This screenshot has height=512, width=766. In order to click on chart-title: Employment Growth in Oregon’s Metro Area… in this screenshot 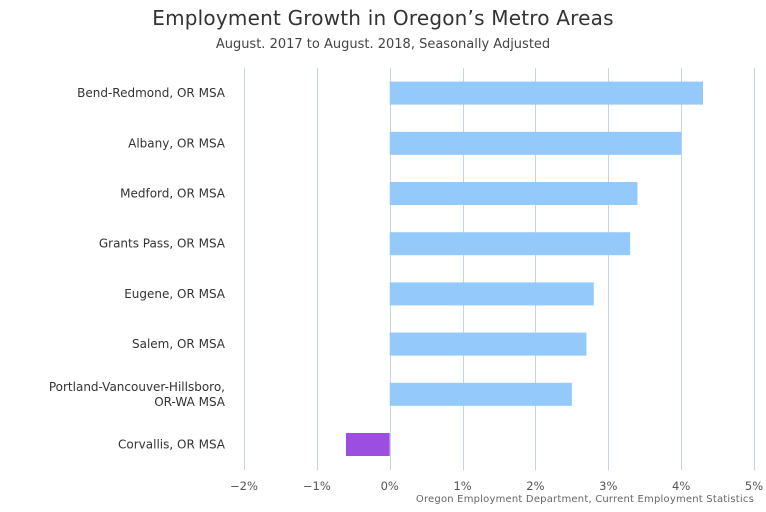, I will do `click(383, 18)`.